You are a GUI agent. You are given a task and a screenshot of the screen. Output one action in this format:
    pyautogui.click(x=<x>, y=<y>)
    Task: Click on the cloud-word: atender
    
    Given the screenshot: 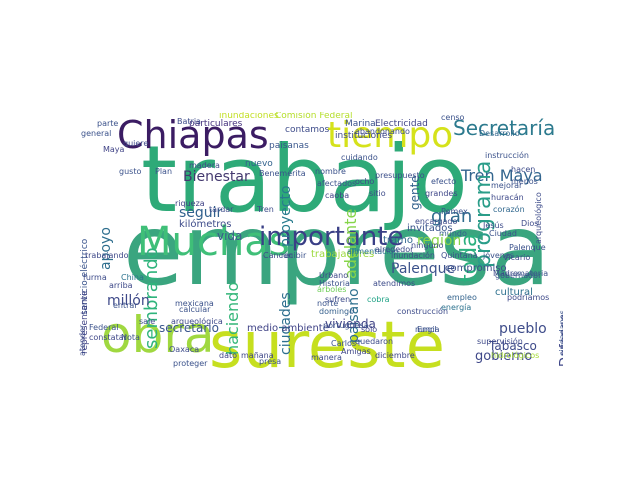 What is the action you would take?
    pyautogui.click(x=83, y=340)
    